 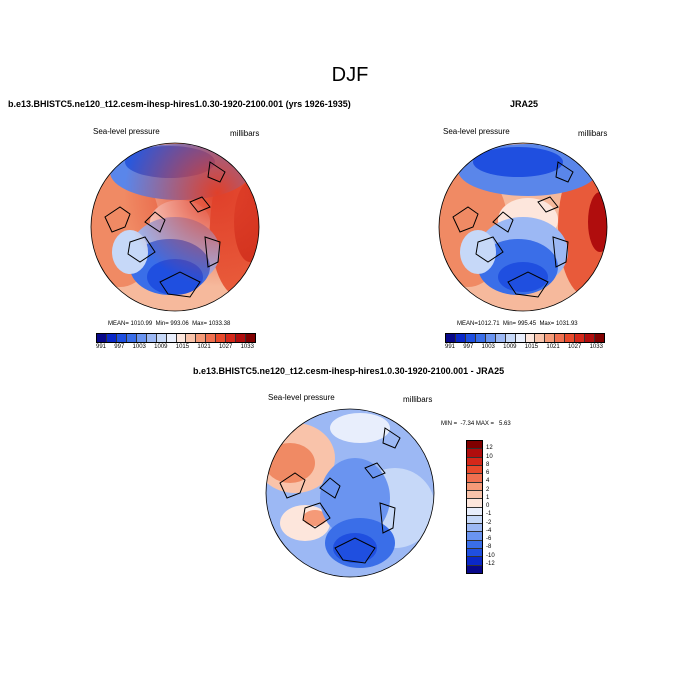 I want to click on colorbar-model-labels: 991 997 1003 1009 1015 1021 1027 1033, so click(x=175, y=347).